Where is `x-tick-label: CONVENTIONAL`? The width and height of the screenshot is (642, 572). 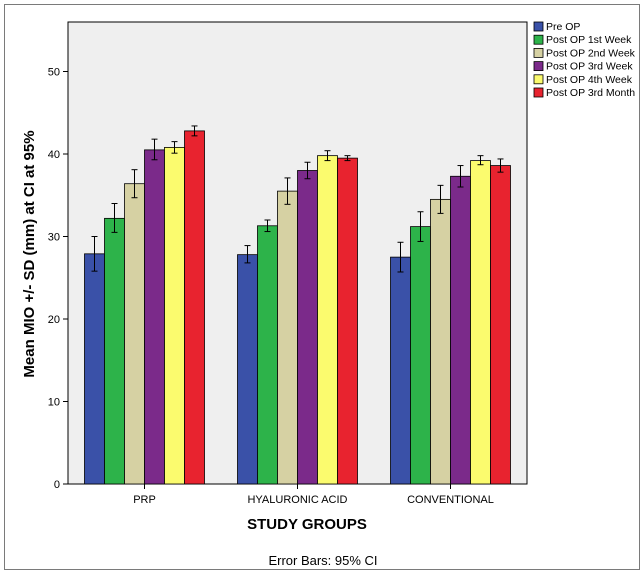
x-tick-label: CONVENTIONAL is located at coordinates (450, 500).